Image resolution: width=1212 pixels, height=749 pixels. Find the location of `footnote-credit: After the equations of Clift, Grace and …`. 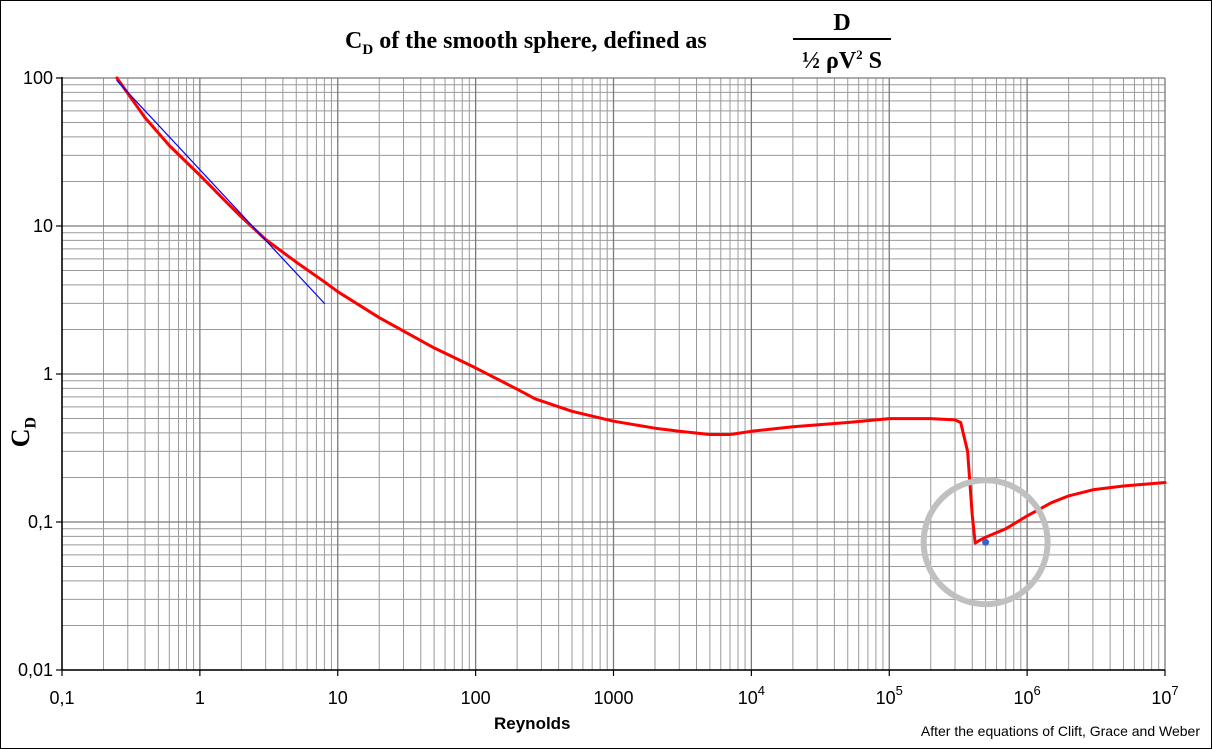

footnote-credit: After the equations of Clift, Grace and … is located at coordinates (1060, 731).